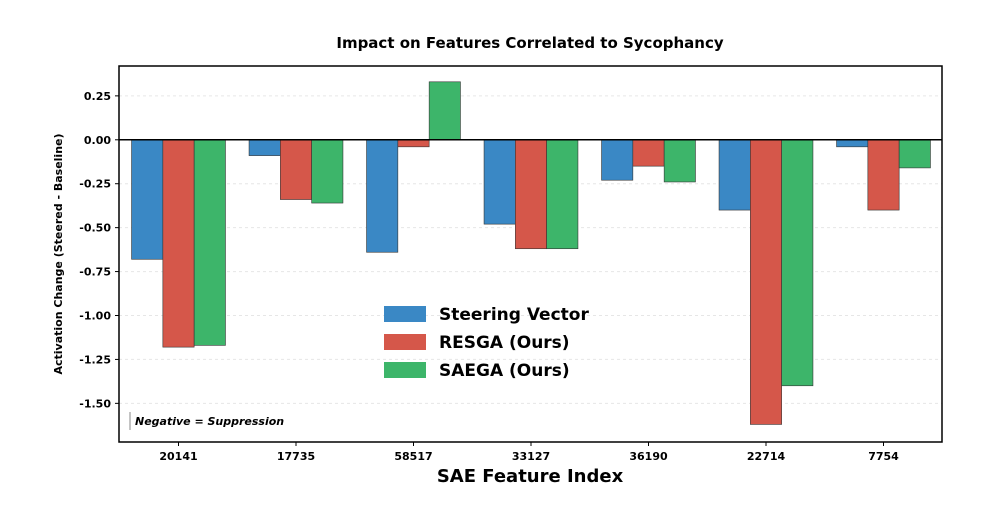 This screenshot has width=997, height=523. I want to click on y-tick-label: -0.50, so click(95, 228).